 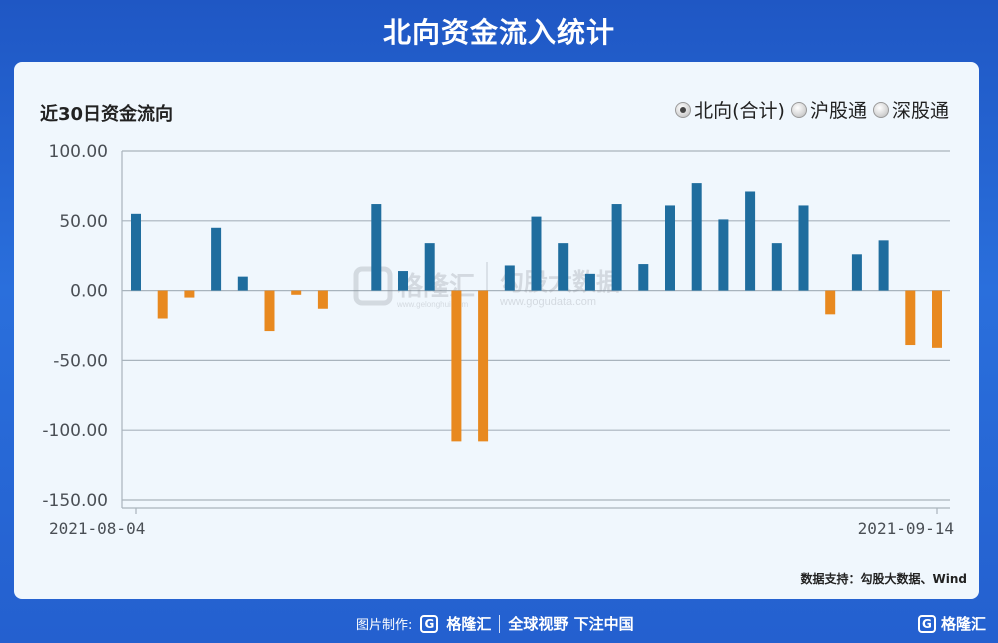 I want to click on y-tick-label: -150.00, so click(x=75, y=501).